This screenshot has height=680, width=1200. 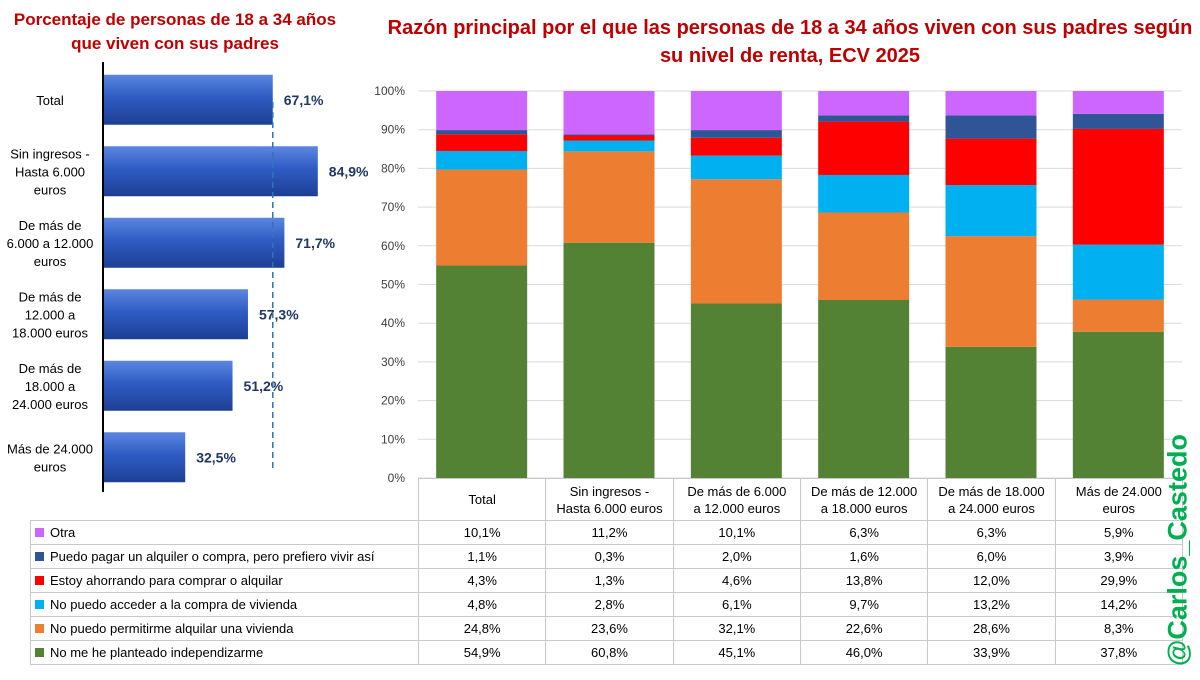 I want to click on y-tick-label-1: 10%, so click(x=393, y=439).